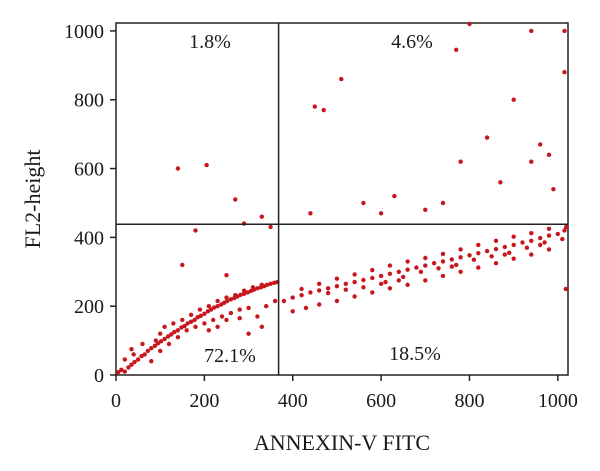  Describe the element at coordinates (89, 170) in the screenshot. I see `y-tick-label: 600` at that location.